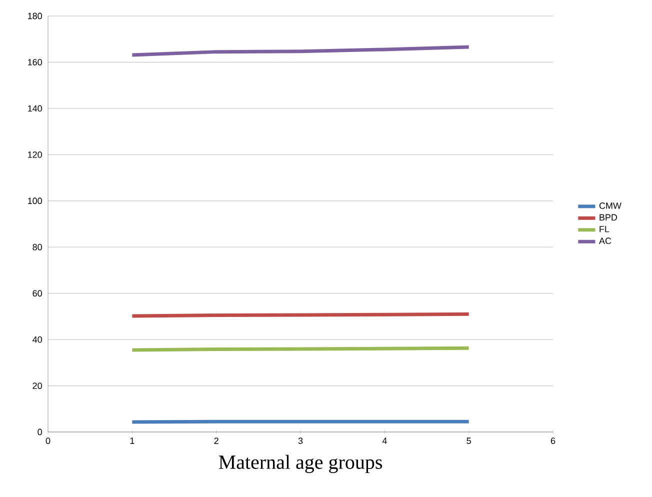  Describe the element at coordinates (48, 441) in the screenshot. I see `x-tick-label: 0` at that location.